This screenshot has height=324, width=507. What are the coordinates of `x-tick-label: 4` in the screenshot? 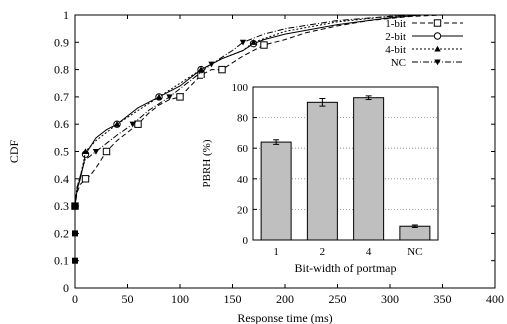 It's located at (369, 252).